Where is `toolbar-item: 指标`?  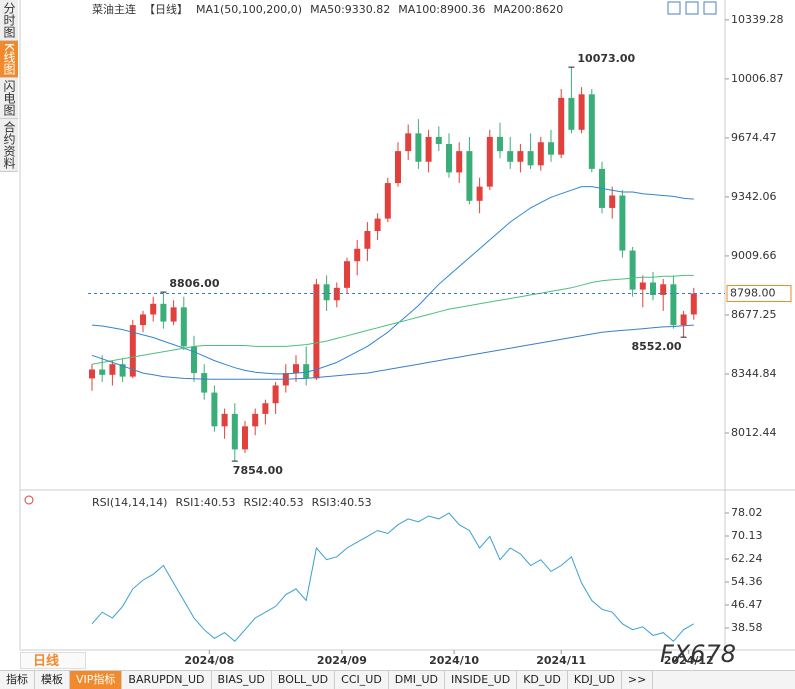
toolbar-item: 指标 is located at coordinates (17, 680).